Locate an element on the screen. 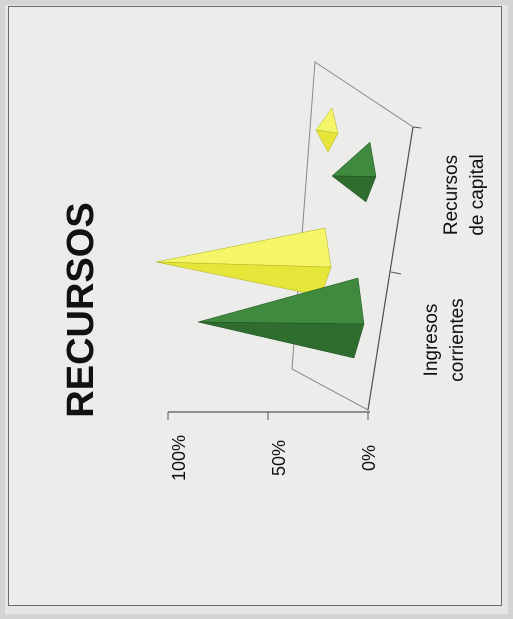 This screenshot has width=513, height=619. category-label-ingresos: Ingresos corrientes is located at coordinates (444, 339).